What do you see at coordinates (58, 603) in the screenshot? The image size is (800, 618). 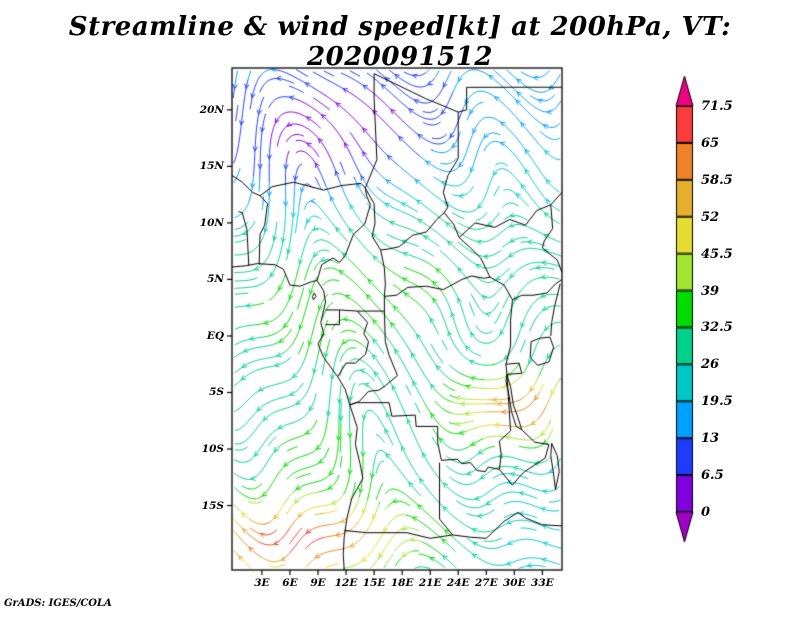 I see `credit-text: GrADS: IGES/COLA` at bounding box center [58, 603].